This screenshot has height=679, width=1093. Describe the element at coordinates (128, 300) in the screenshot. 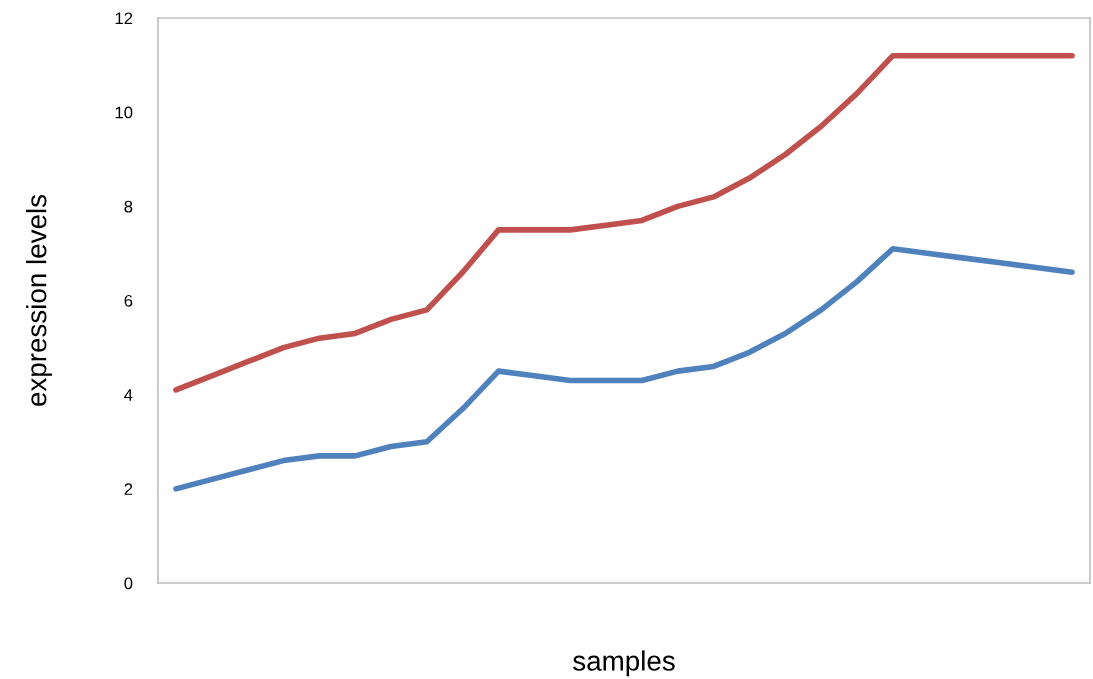

I see `y-tick-label: 6` at that location.